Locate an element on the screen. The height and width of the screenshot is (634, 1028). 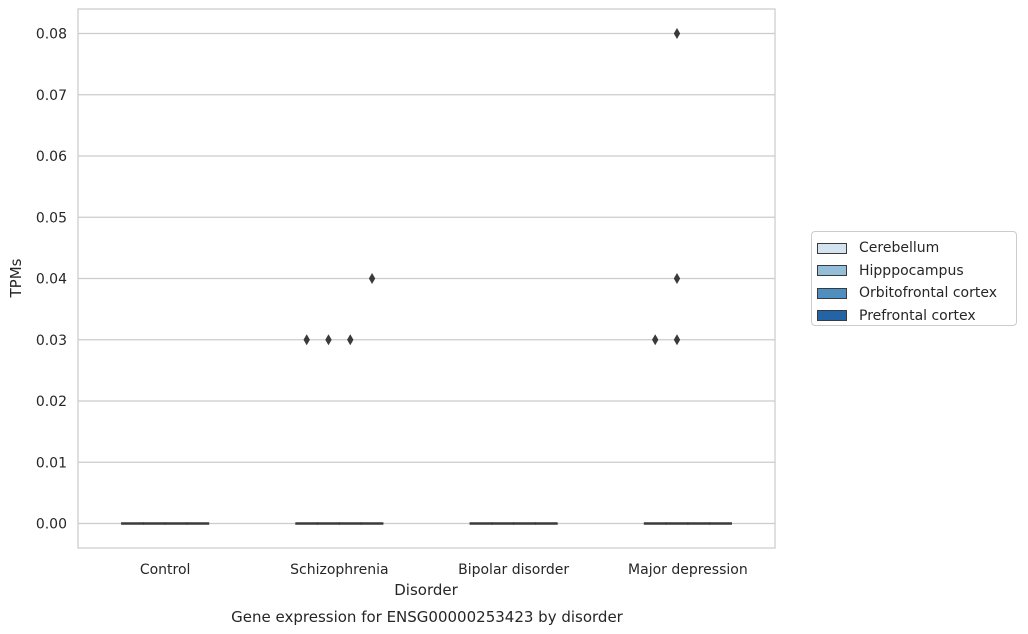
legend-item-cerebellum: Cerebellum is located at coordinates (916, 248).